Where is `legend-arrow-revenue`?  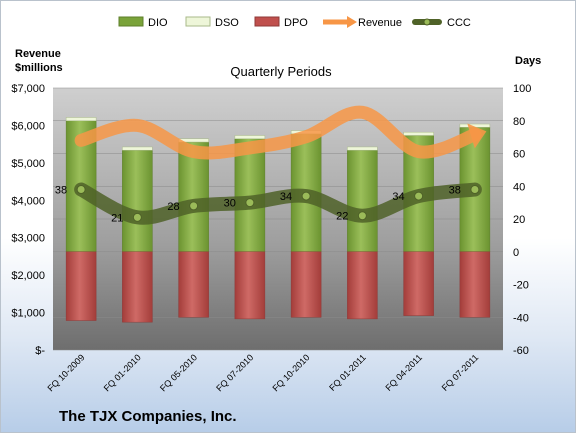 legend-arrow-revenue is located at coordinates (352, 22).